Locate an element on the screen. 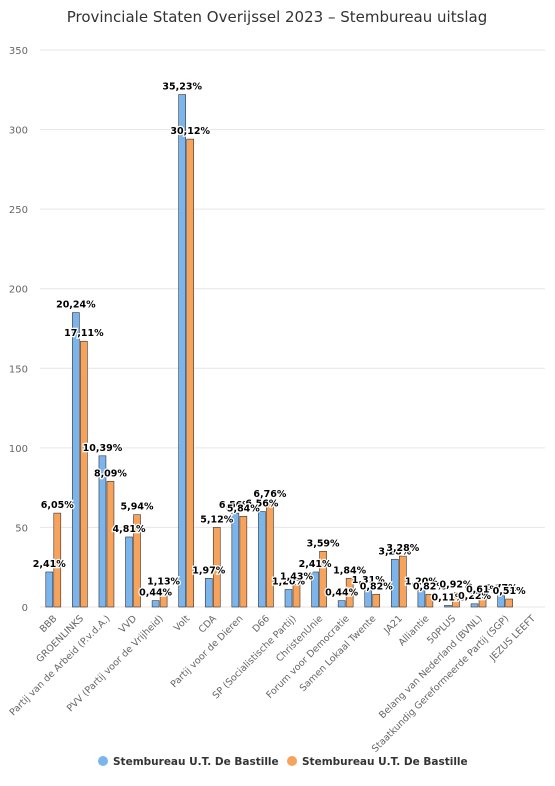 The image size is (555, 786). data-label: 30,12% is located at coordinates (190, 131).